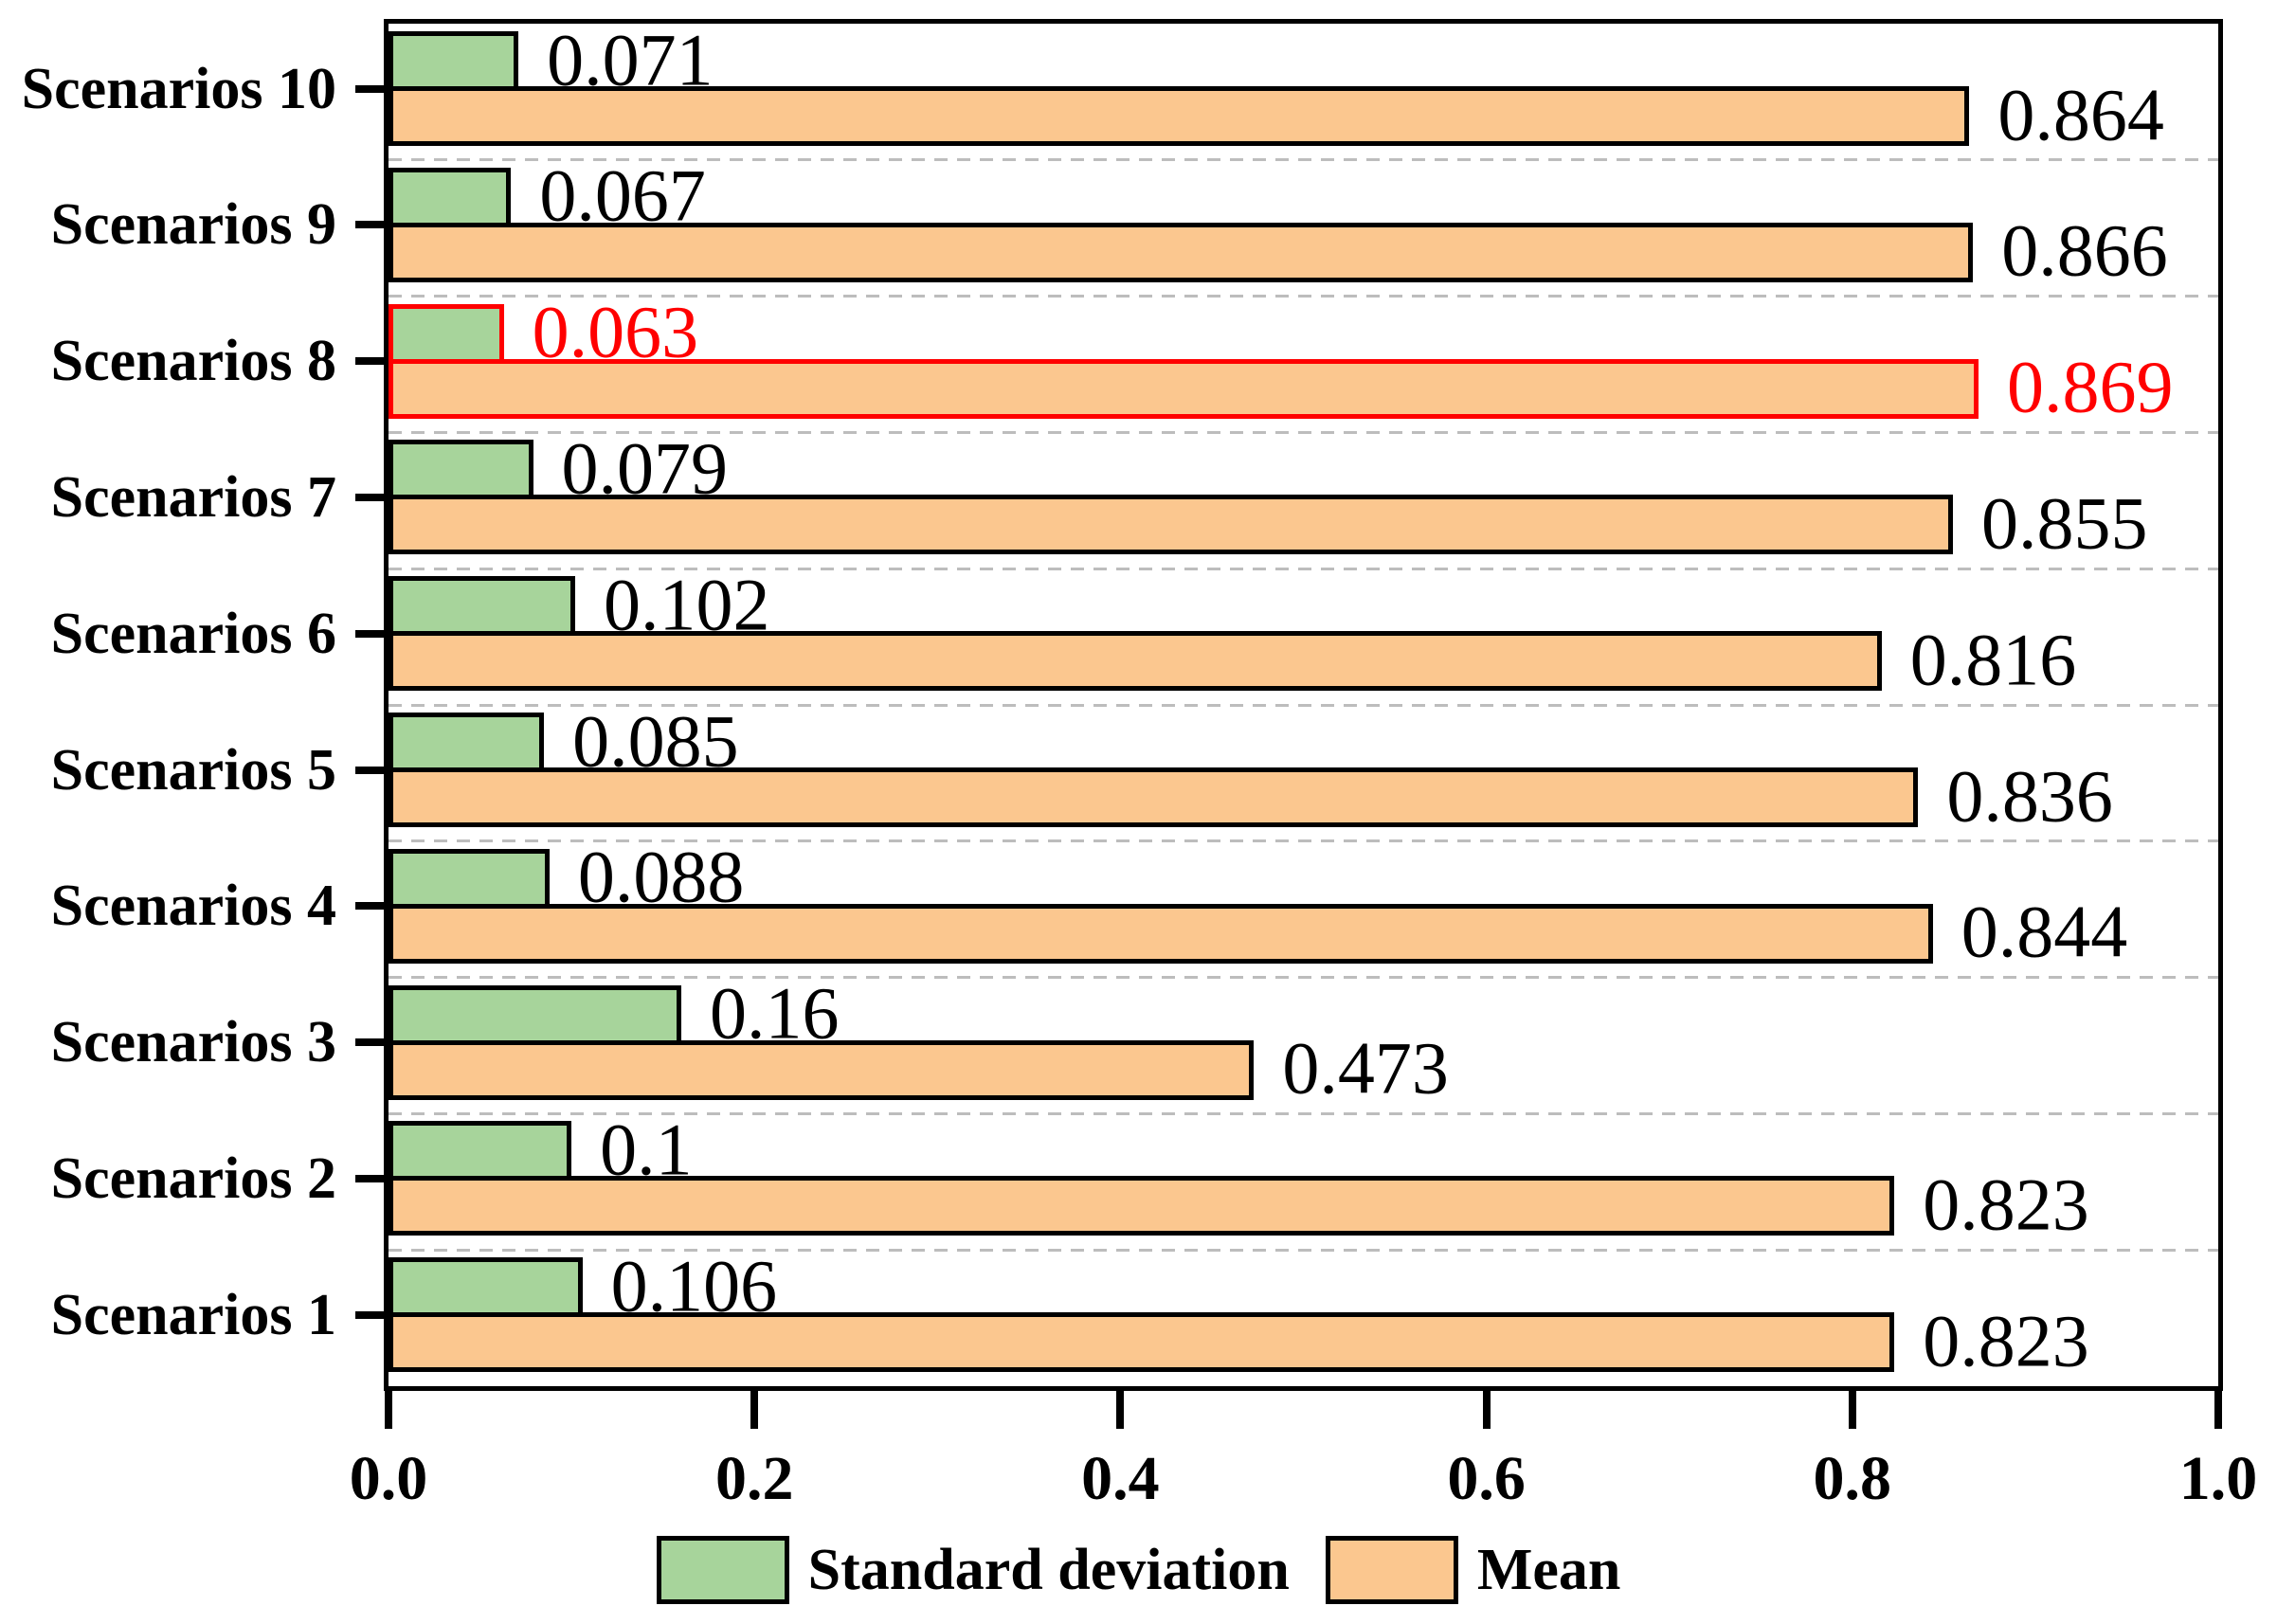 The width and height of the screenshot is (2277, 1624). What do you see at coordinates (1120, 1478) in the screenshot?
I see `x-axis-tick-label: 0.4` at bounding box center [1120, 1478].